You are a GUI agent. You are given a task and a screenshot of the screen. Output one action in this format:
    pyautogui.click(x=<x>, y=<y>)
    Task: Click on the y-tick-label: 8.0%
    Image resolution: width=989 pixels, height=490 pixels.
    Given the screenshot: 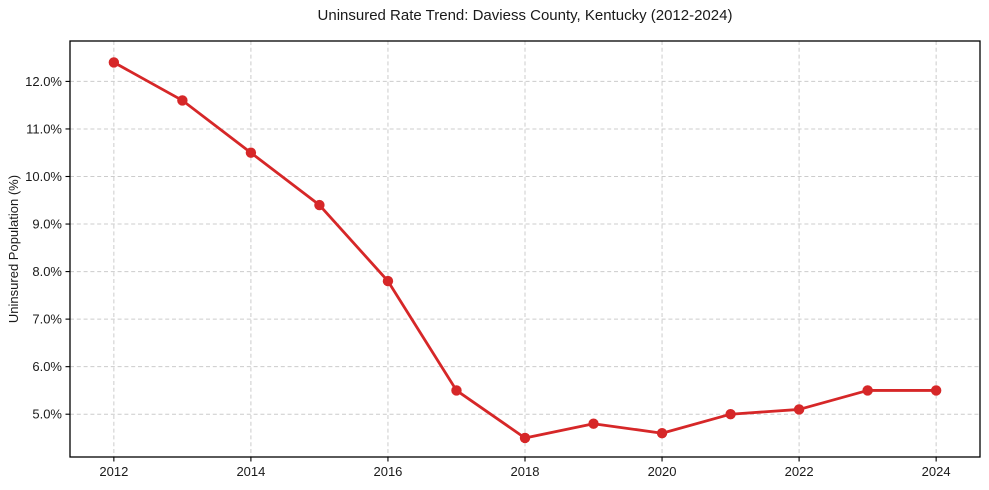 What is the action you would take?
    pyautogui.click(x=47, y=271)
    